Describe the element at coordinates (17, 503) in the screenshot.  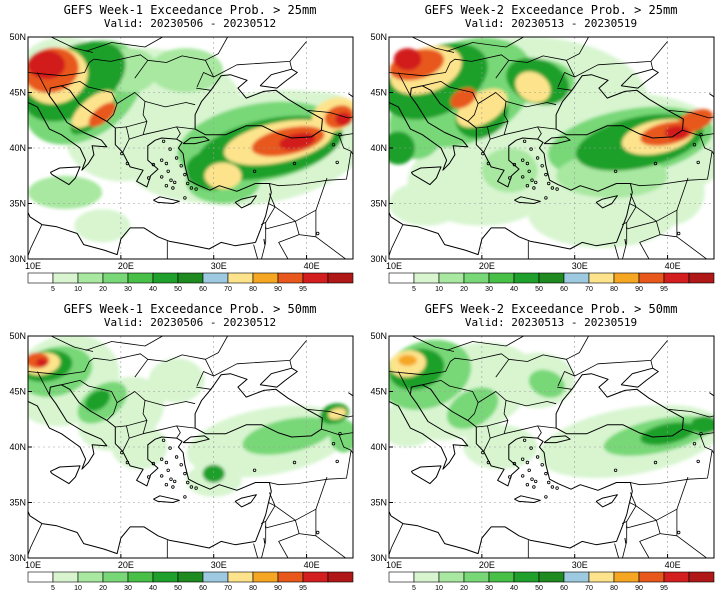
I see `y-tick-label: 35N` at that location.